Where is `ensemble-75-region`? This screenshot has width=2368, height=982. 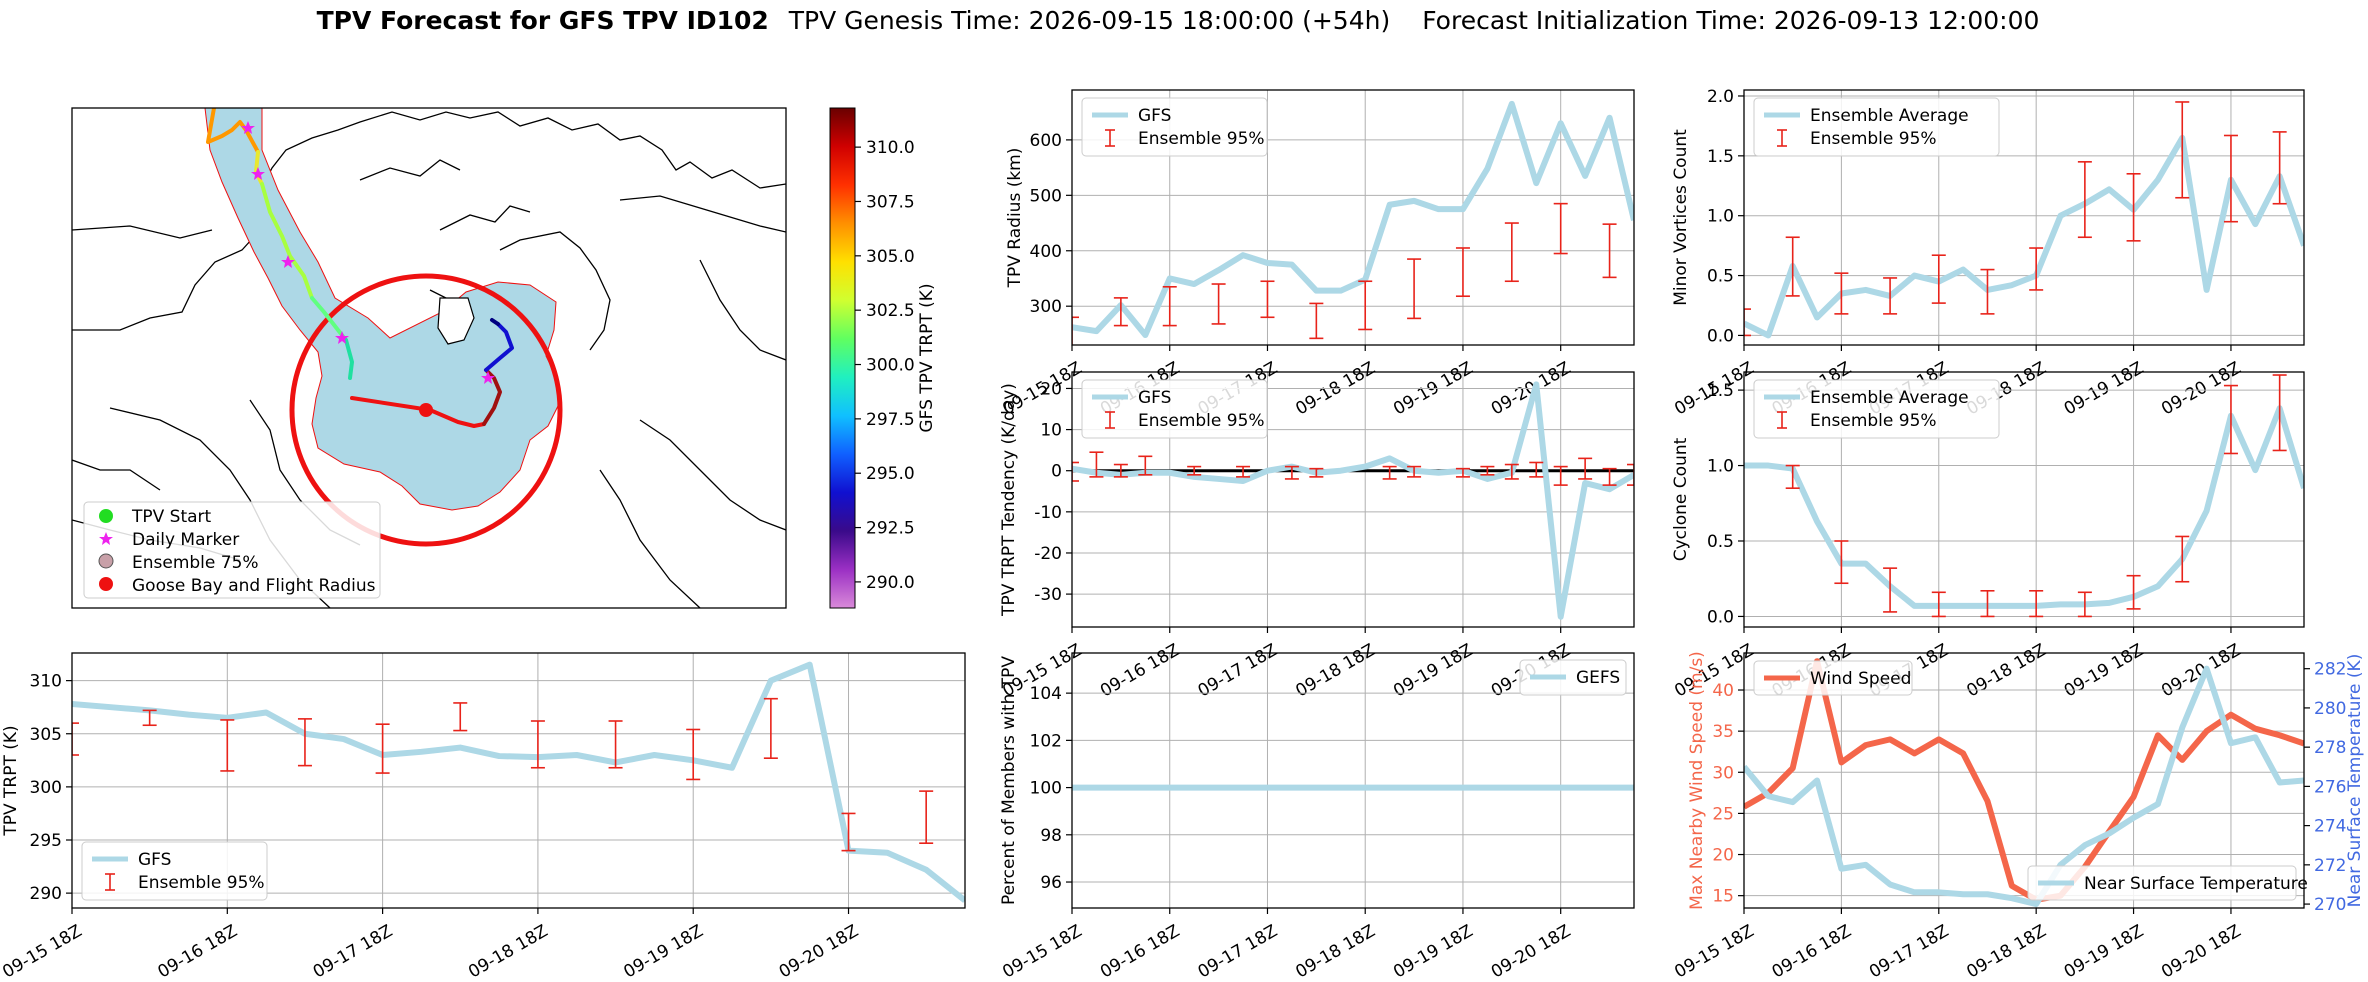
ensemble-75-region is located at coordinates (382, 309).